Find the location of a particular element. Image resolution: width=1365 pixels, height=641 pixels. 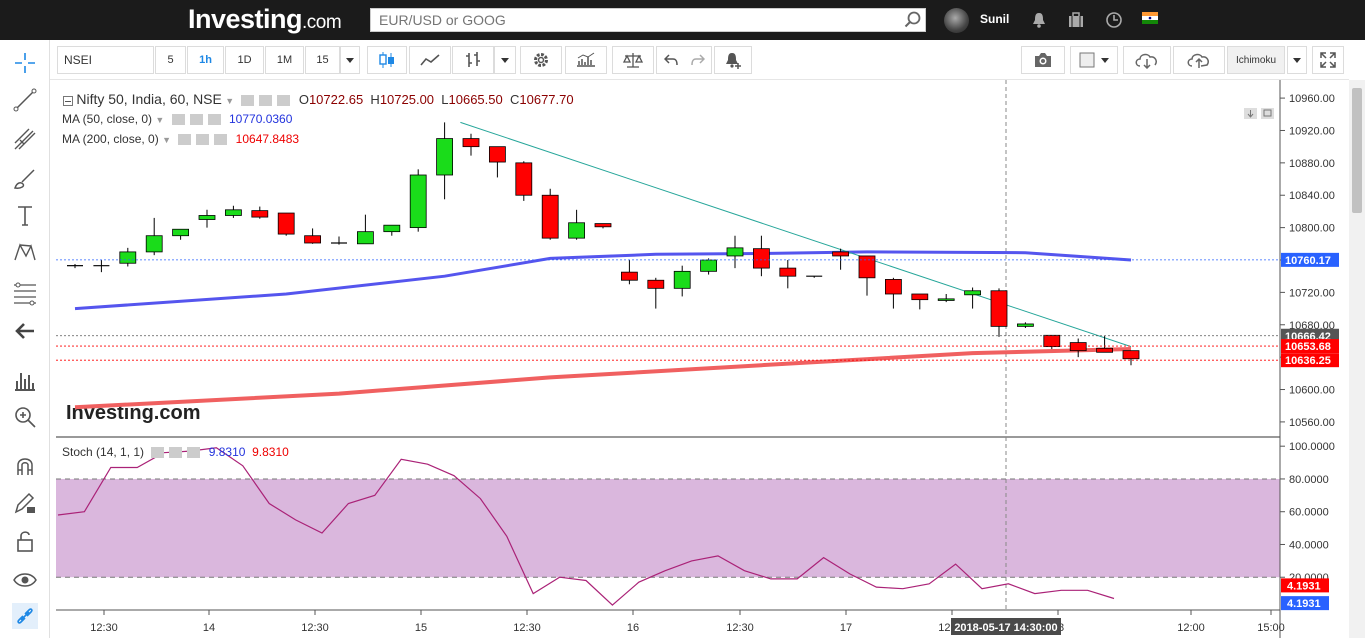

screenshot-button is located at coordinates (1043, 60).